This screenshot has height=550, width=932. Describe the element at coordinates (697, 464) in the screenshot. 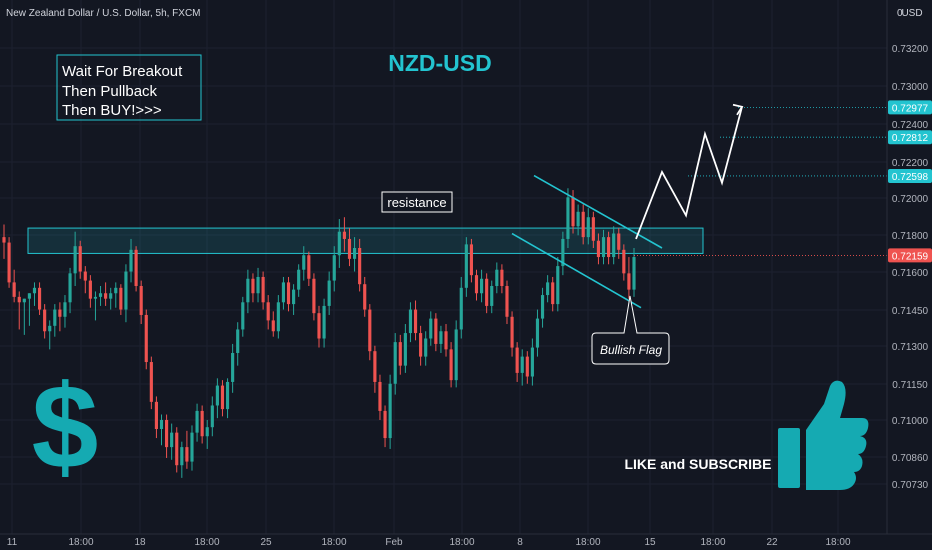

I see `cta-label: LIKE and SUBSCRIBE` at that location.